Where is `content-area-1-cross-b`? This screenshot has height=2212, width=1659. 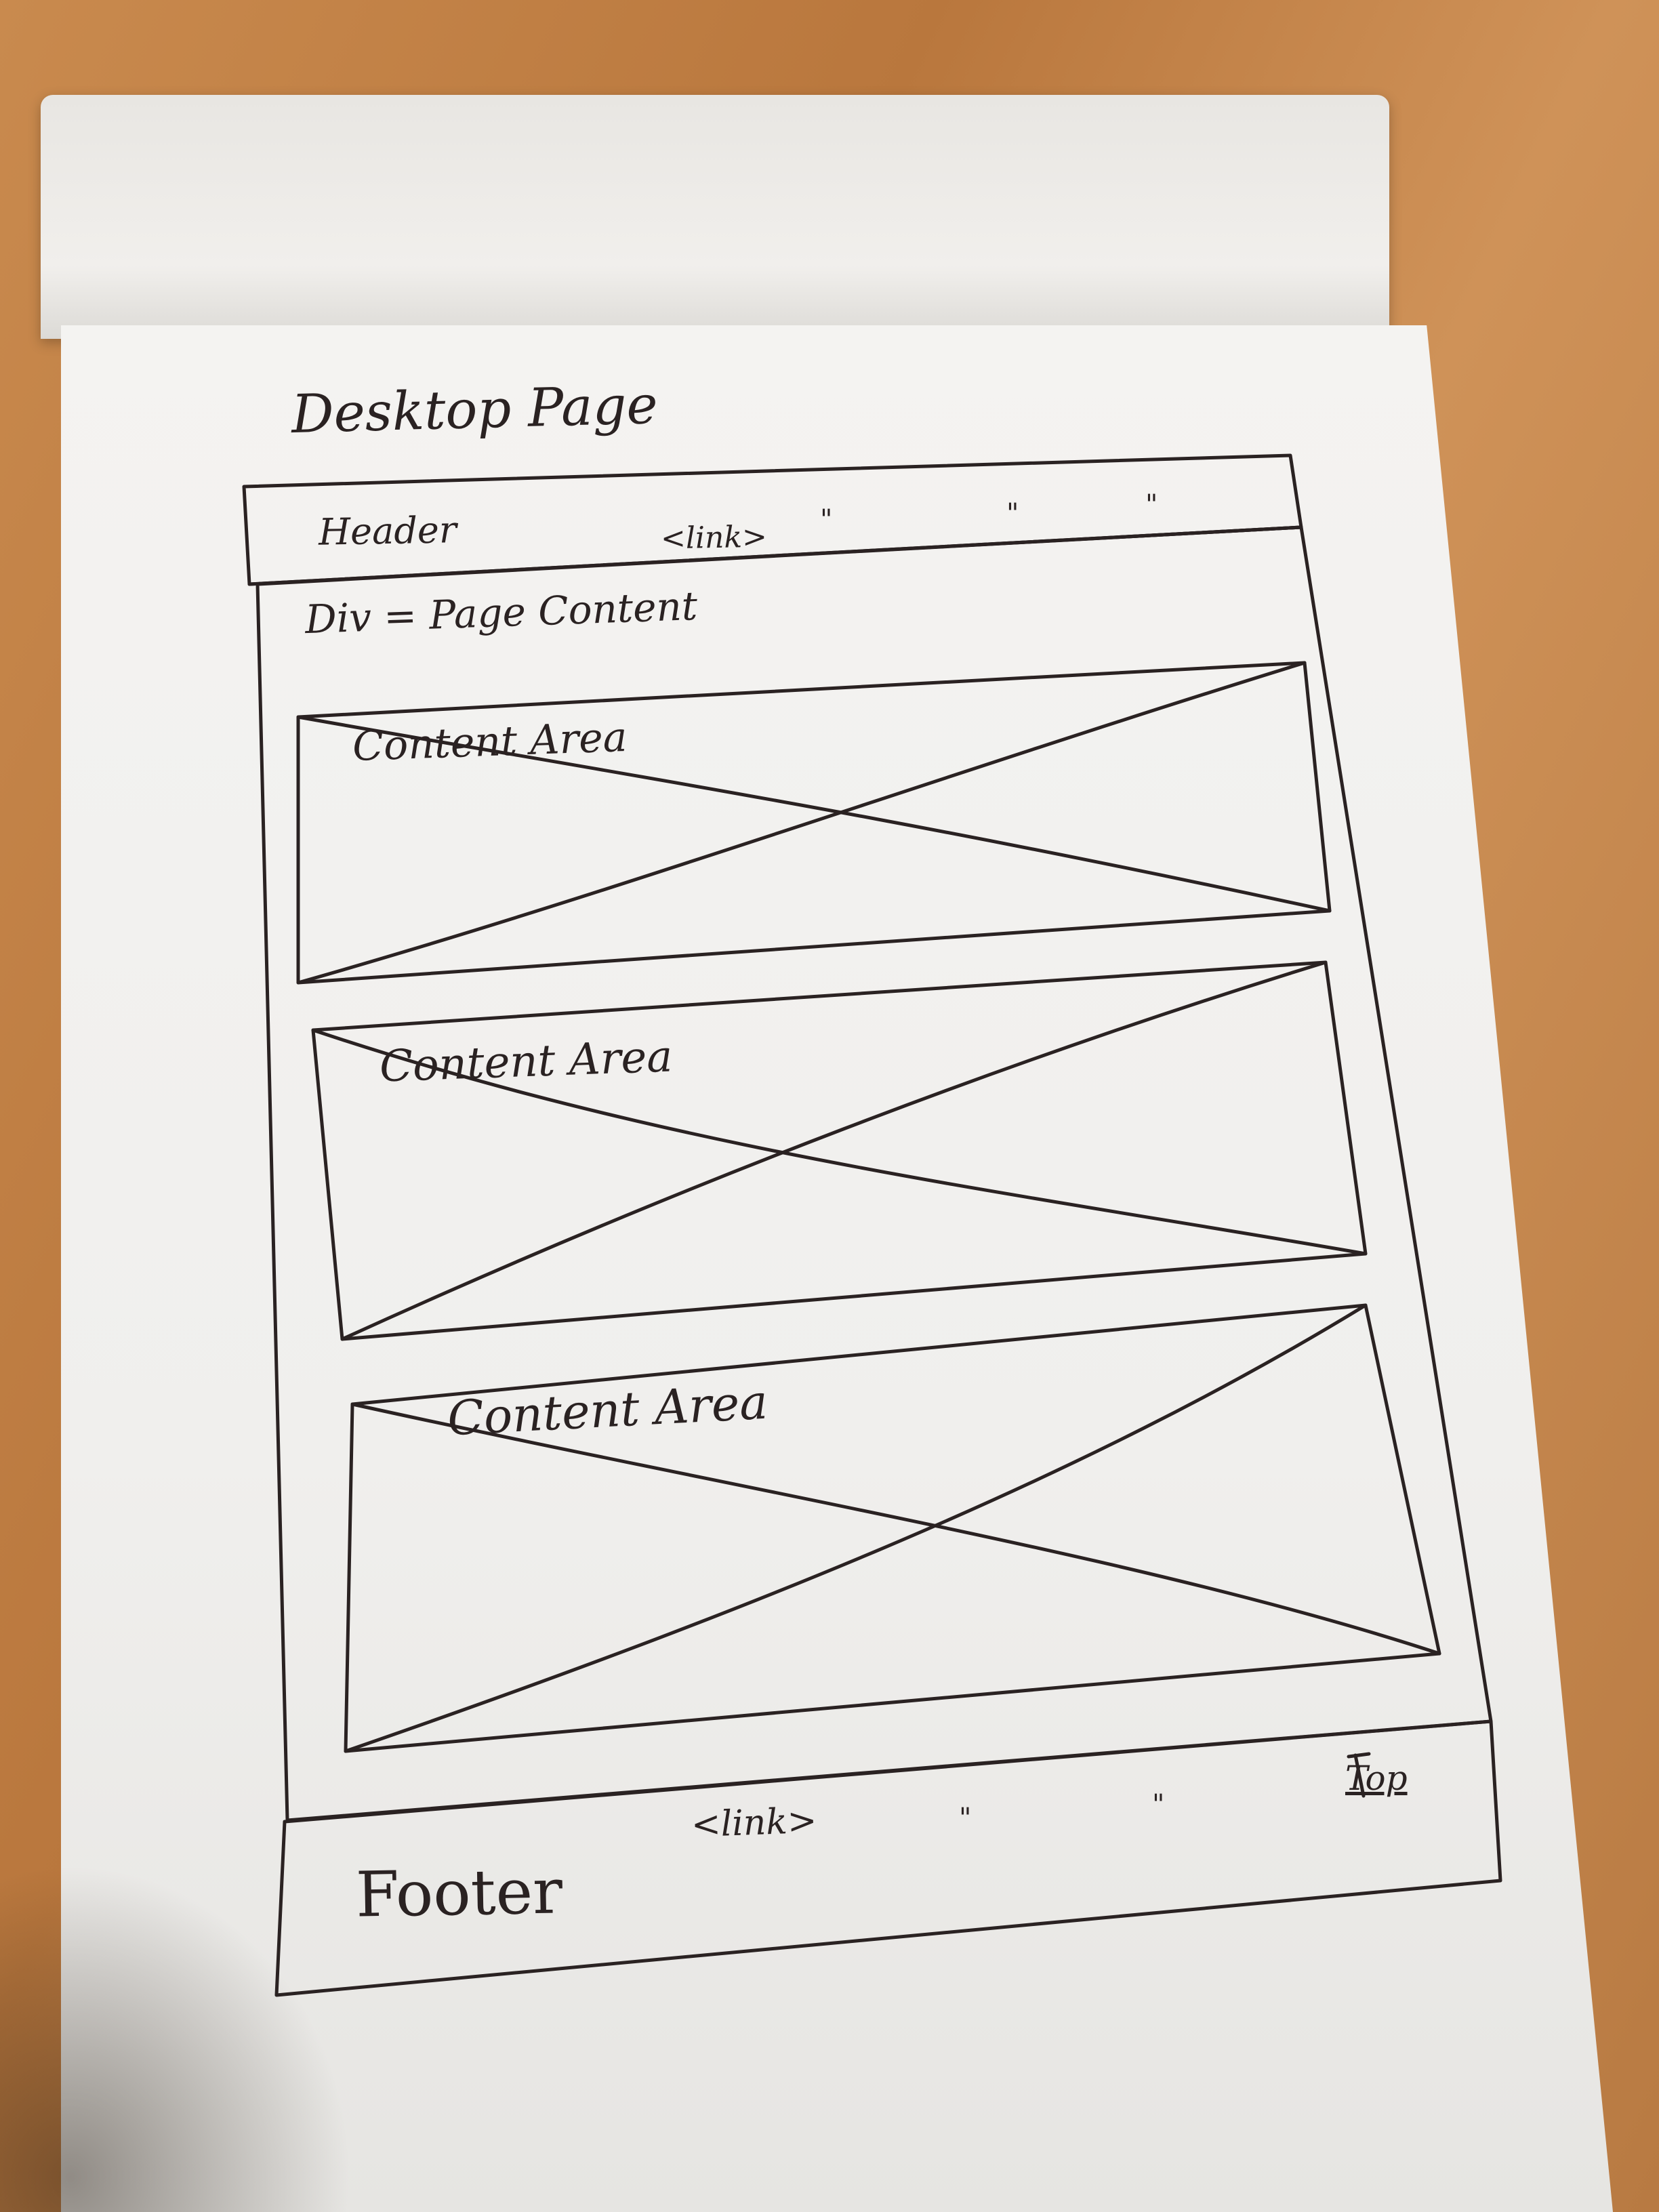
content-area-1-cross-b is located at coordinates (801, 823).